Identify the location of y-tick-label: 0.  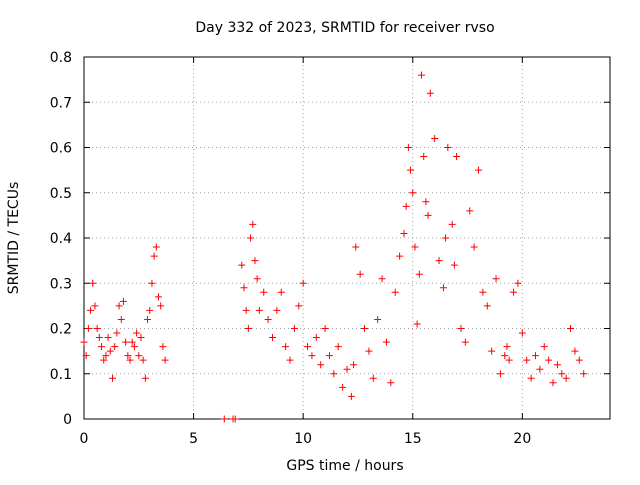
(67, 420).